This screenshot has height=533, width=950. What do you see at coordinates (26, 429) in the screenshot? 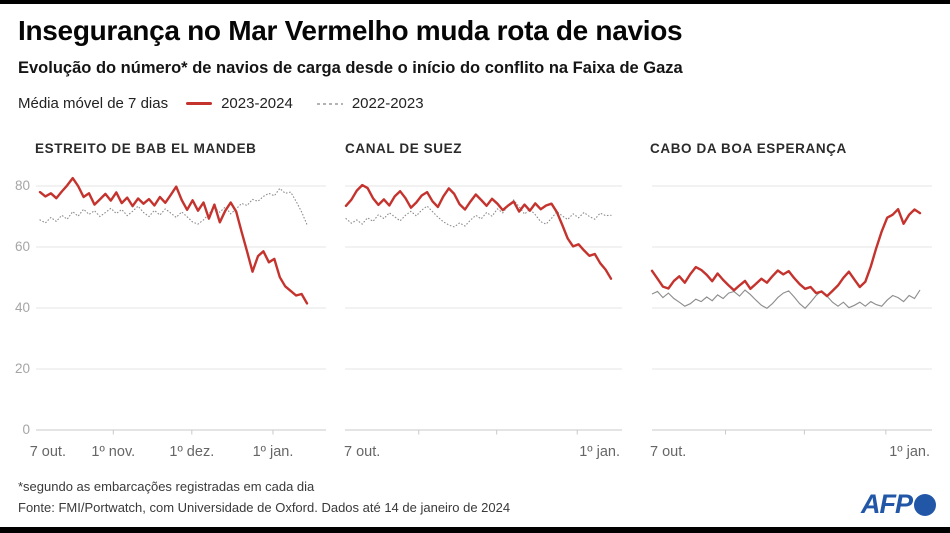
I see `y-axis-label: 0` at bounding box center [26, 429].